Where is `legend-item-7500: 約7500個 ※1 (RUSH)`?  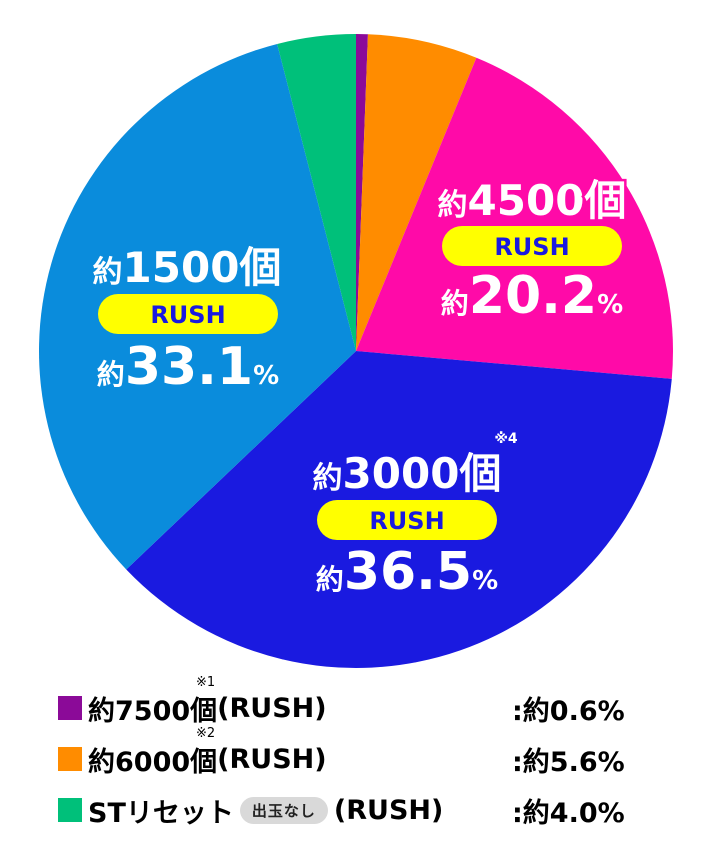 legend-item-7500: 約7500個 ※1 (RUSH) is located at coordinates (192, 701).